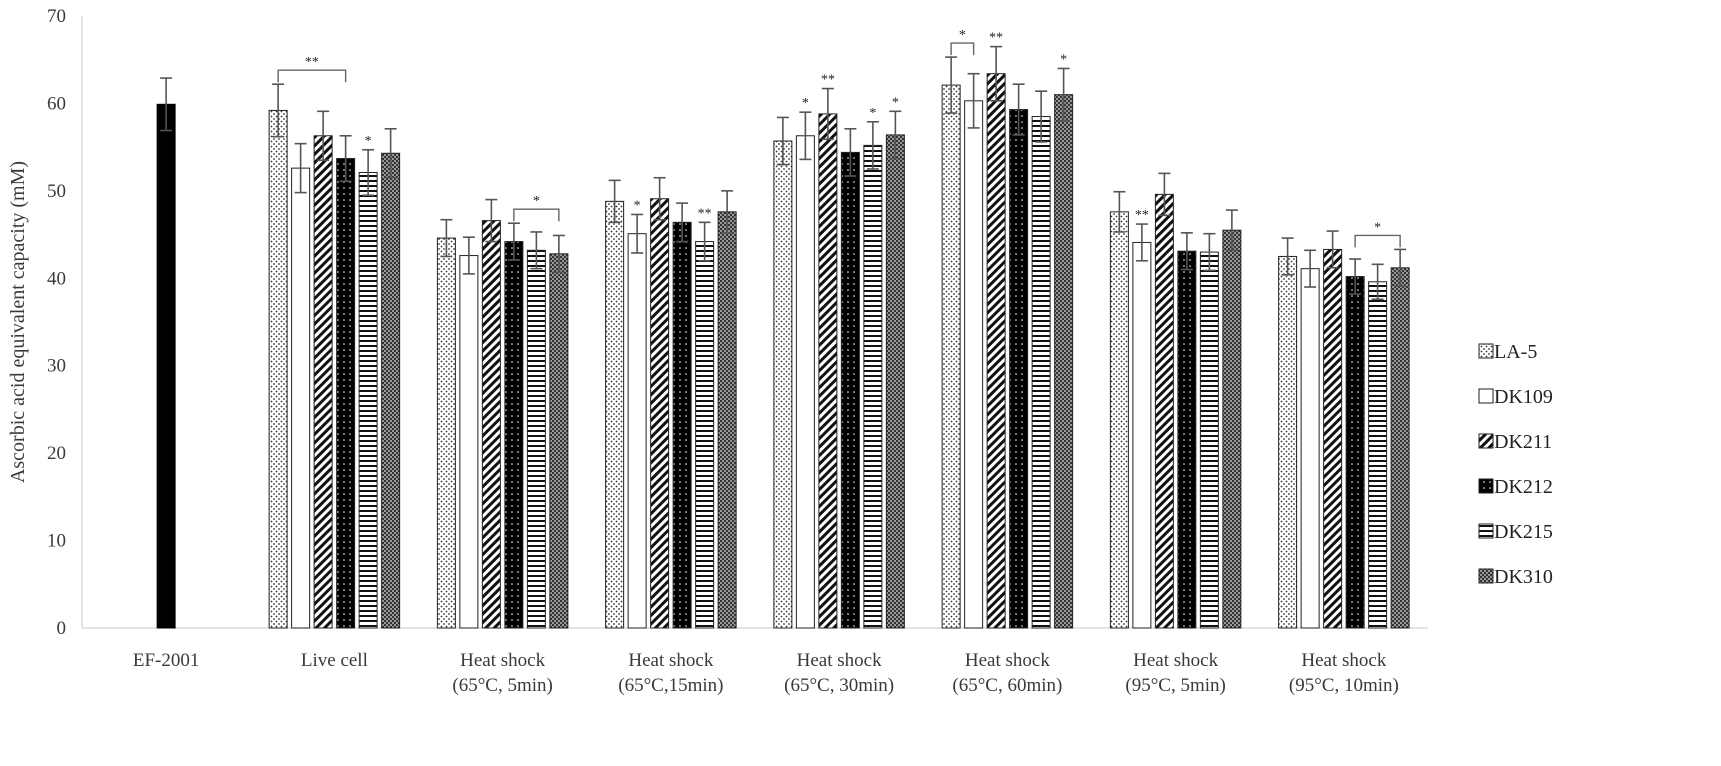 The image size is (1721, 766). What do you see at coordinates (166, 660) in the screenshot?
I see `category-label: EF-2001` at bounding box center [166, 660].